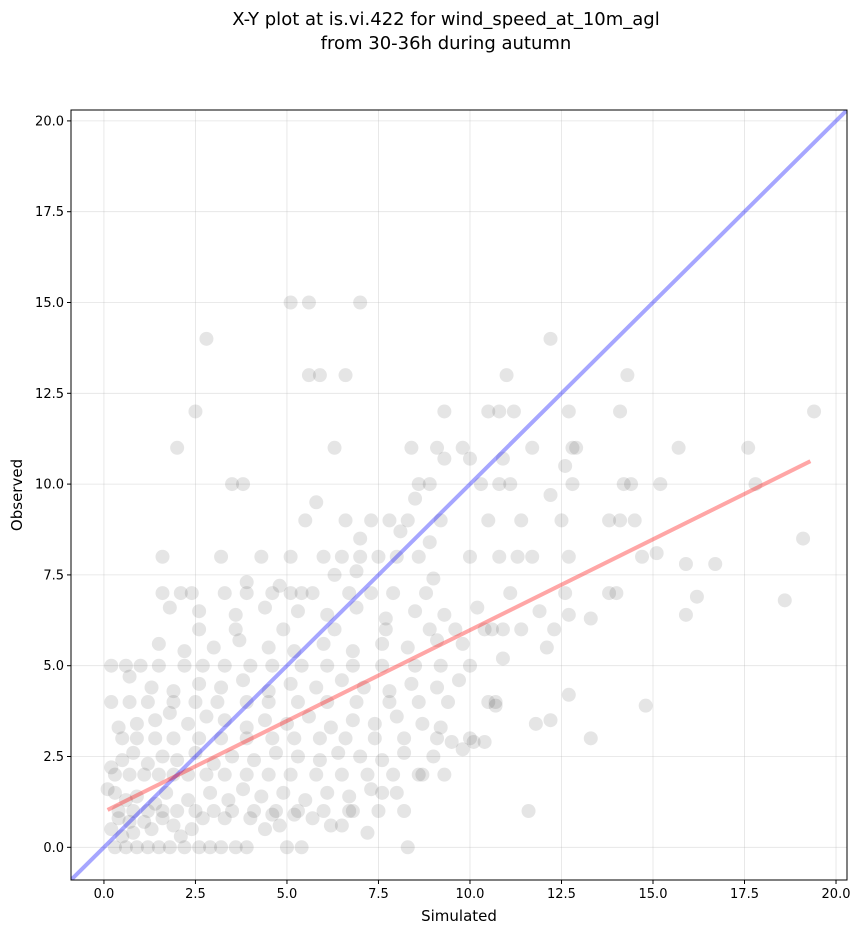 The height and width of the screenshot is (934, 861). I want to click on x-tick-label: 17.5, so click(744, 894).